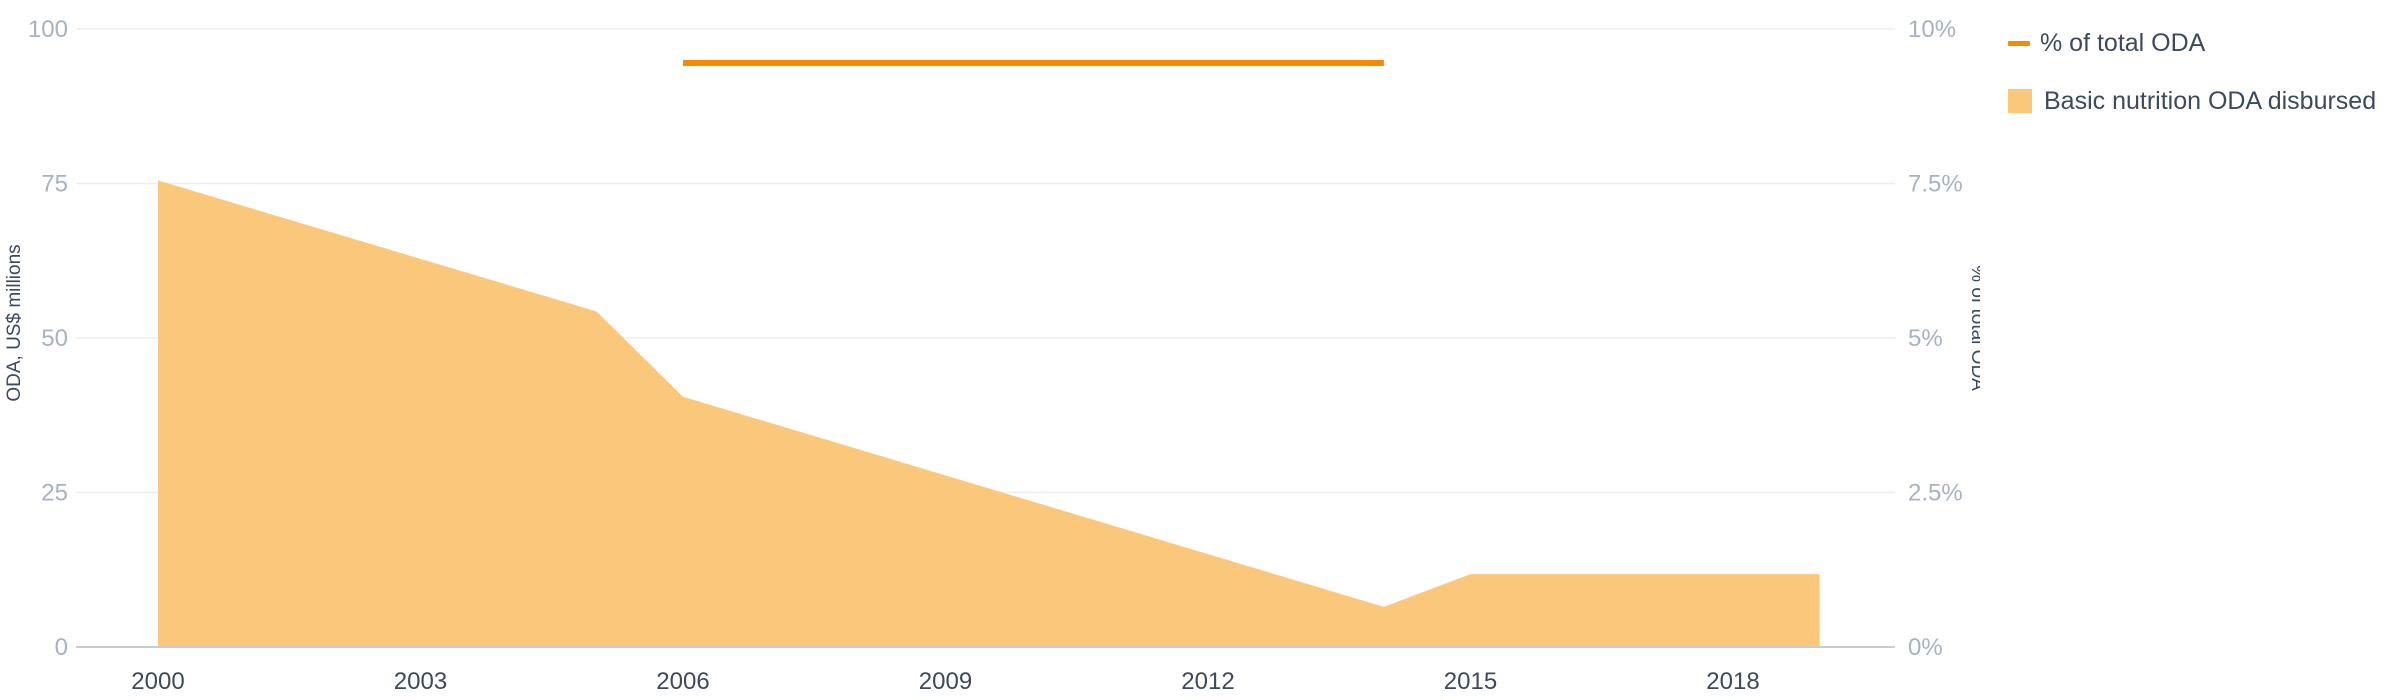 This screenshot has width=2400, height=700. I want to click on x-tick-label: 2012, so click(1207, 681).